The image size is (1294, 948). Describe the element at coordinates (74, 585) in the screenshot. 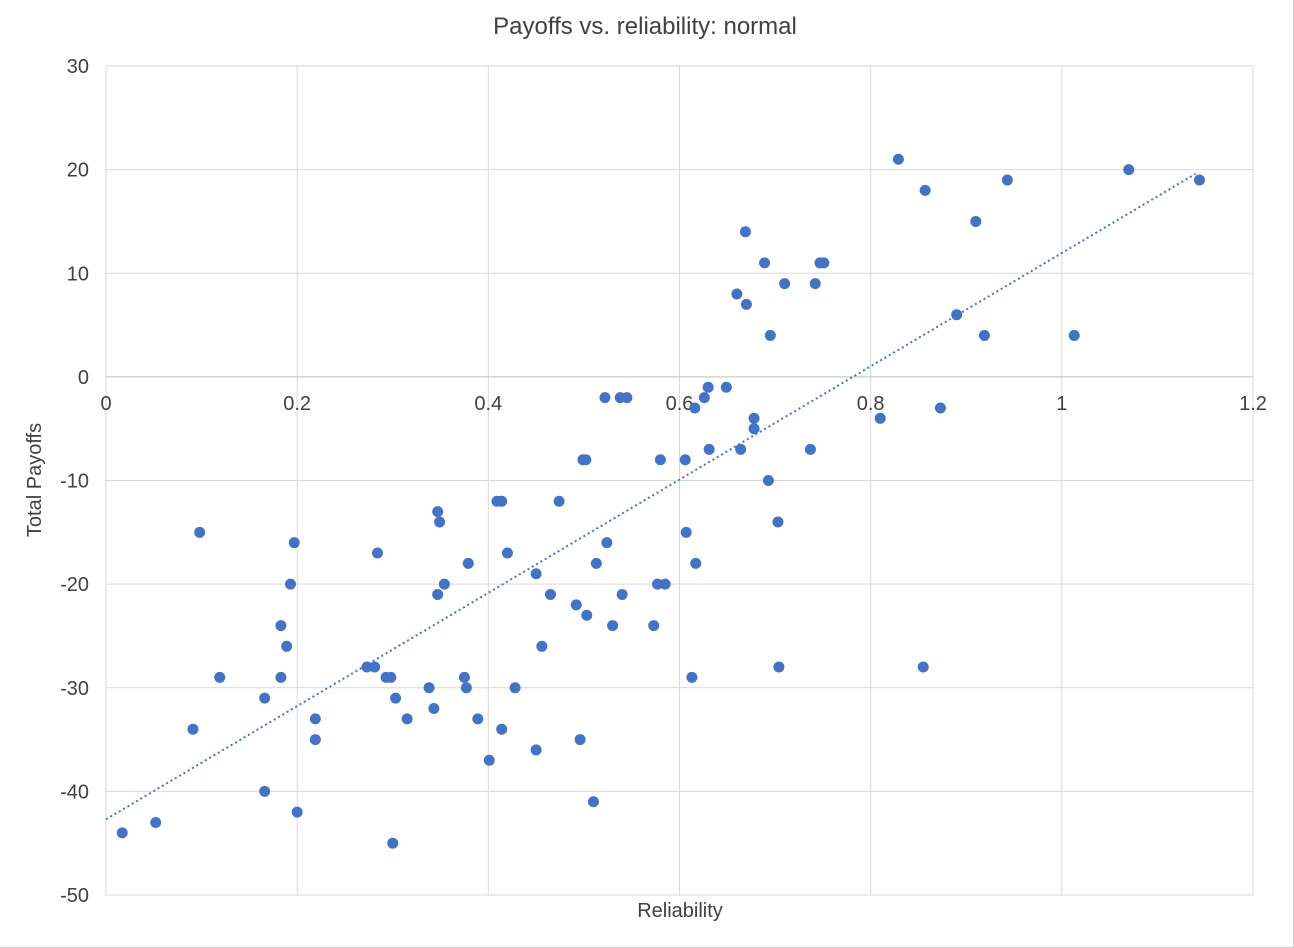

I see `y-tick-label: -20` at that location.